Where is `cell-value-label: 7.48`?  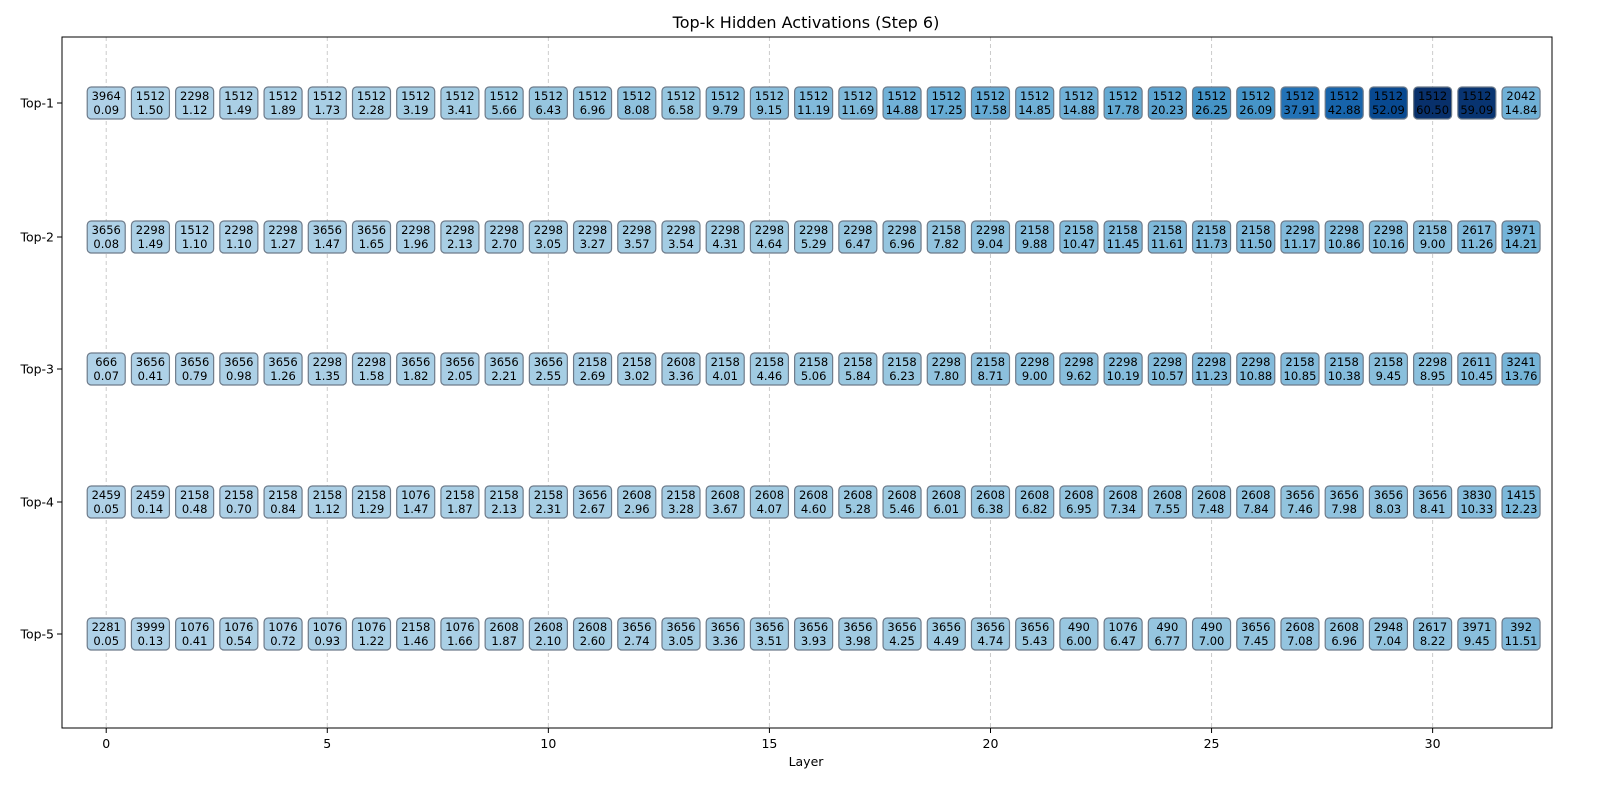
cell-value-label: 7.48 is located at coordinates (1212, 509).